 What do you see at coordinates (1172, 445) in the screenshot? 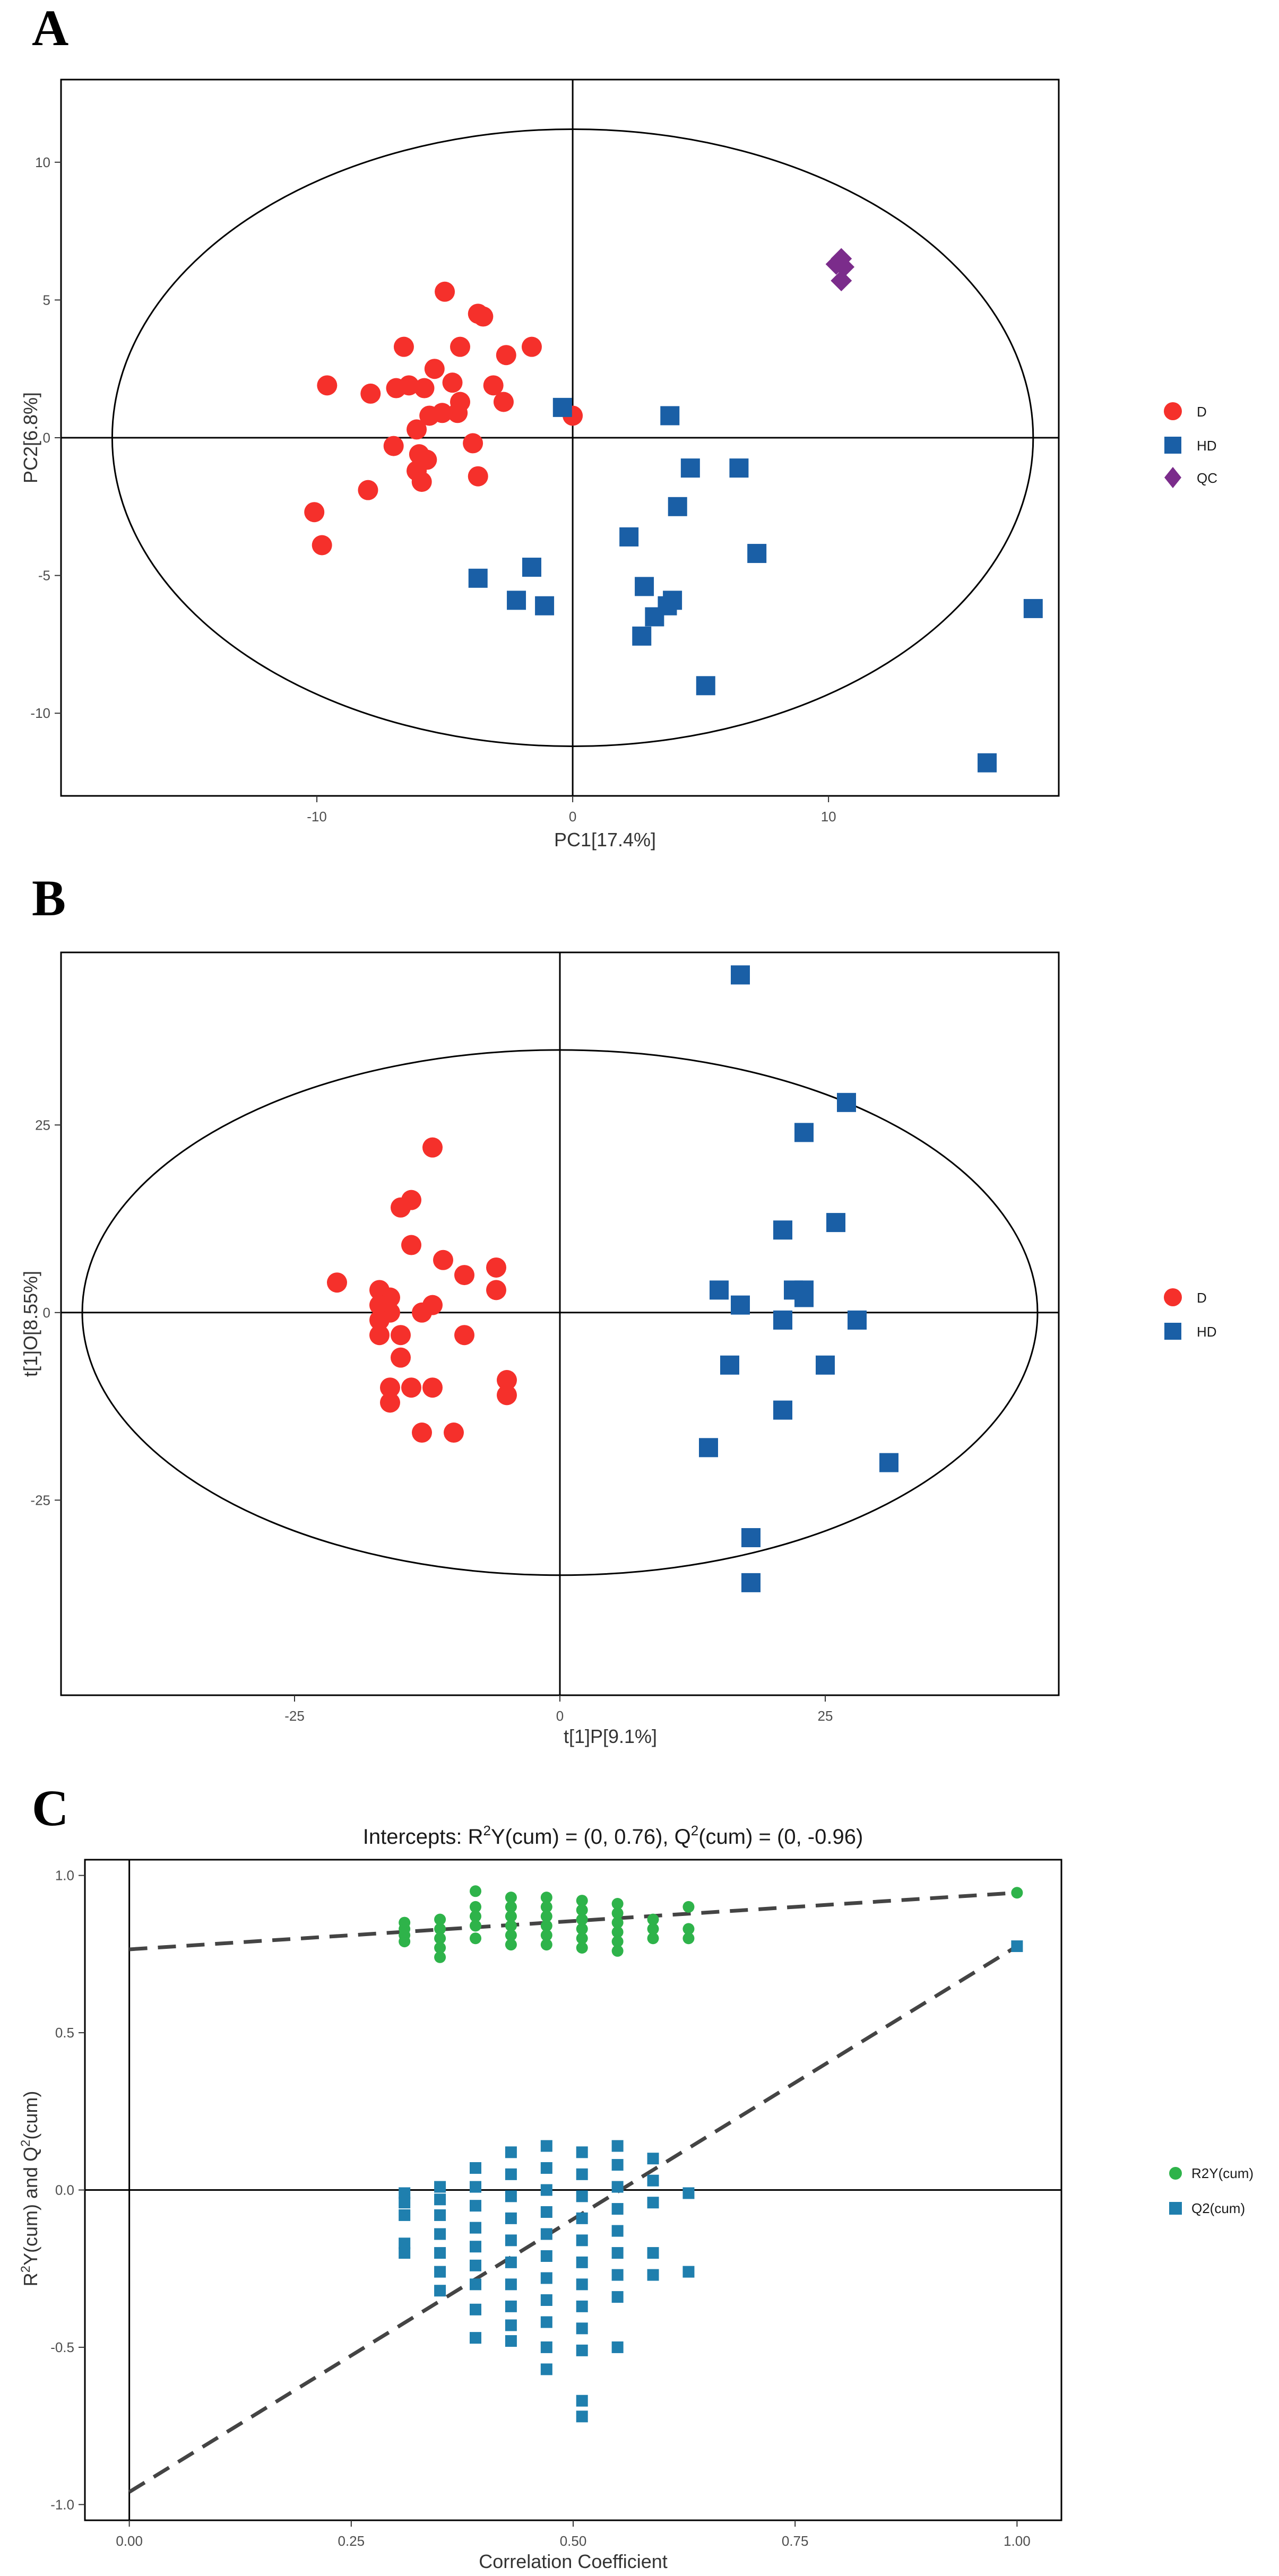
I see `legend-a-hd-swatch` at bounding box center [1172, 445].